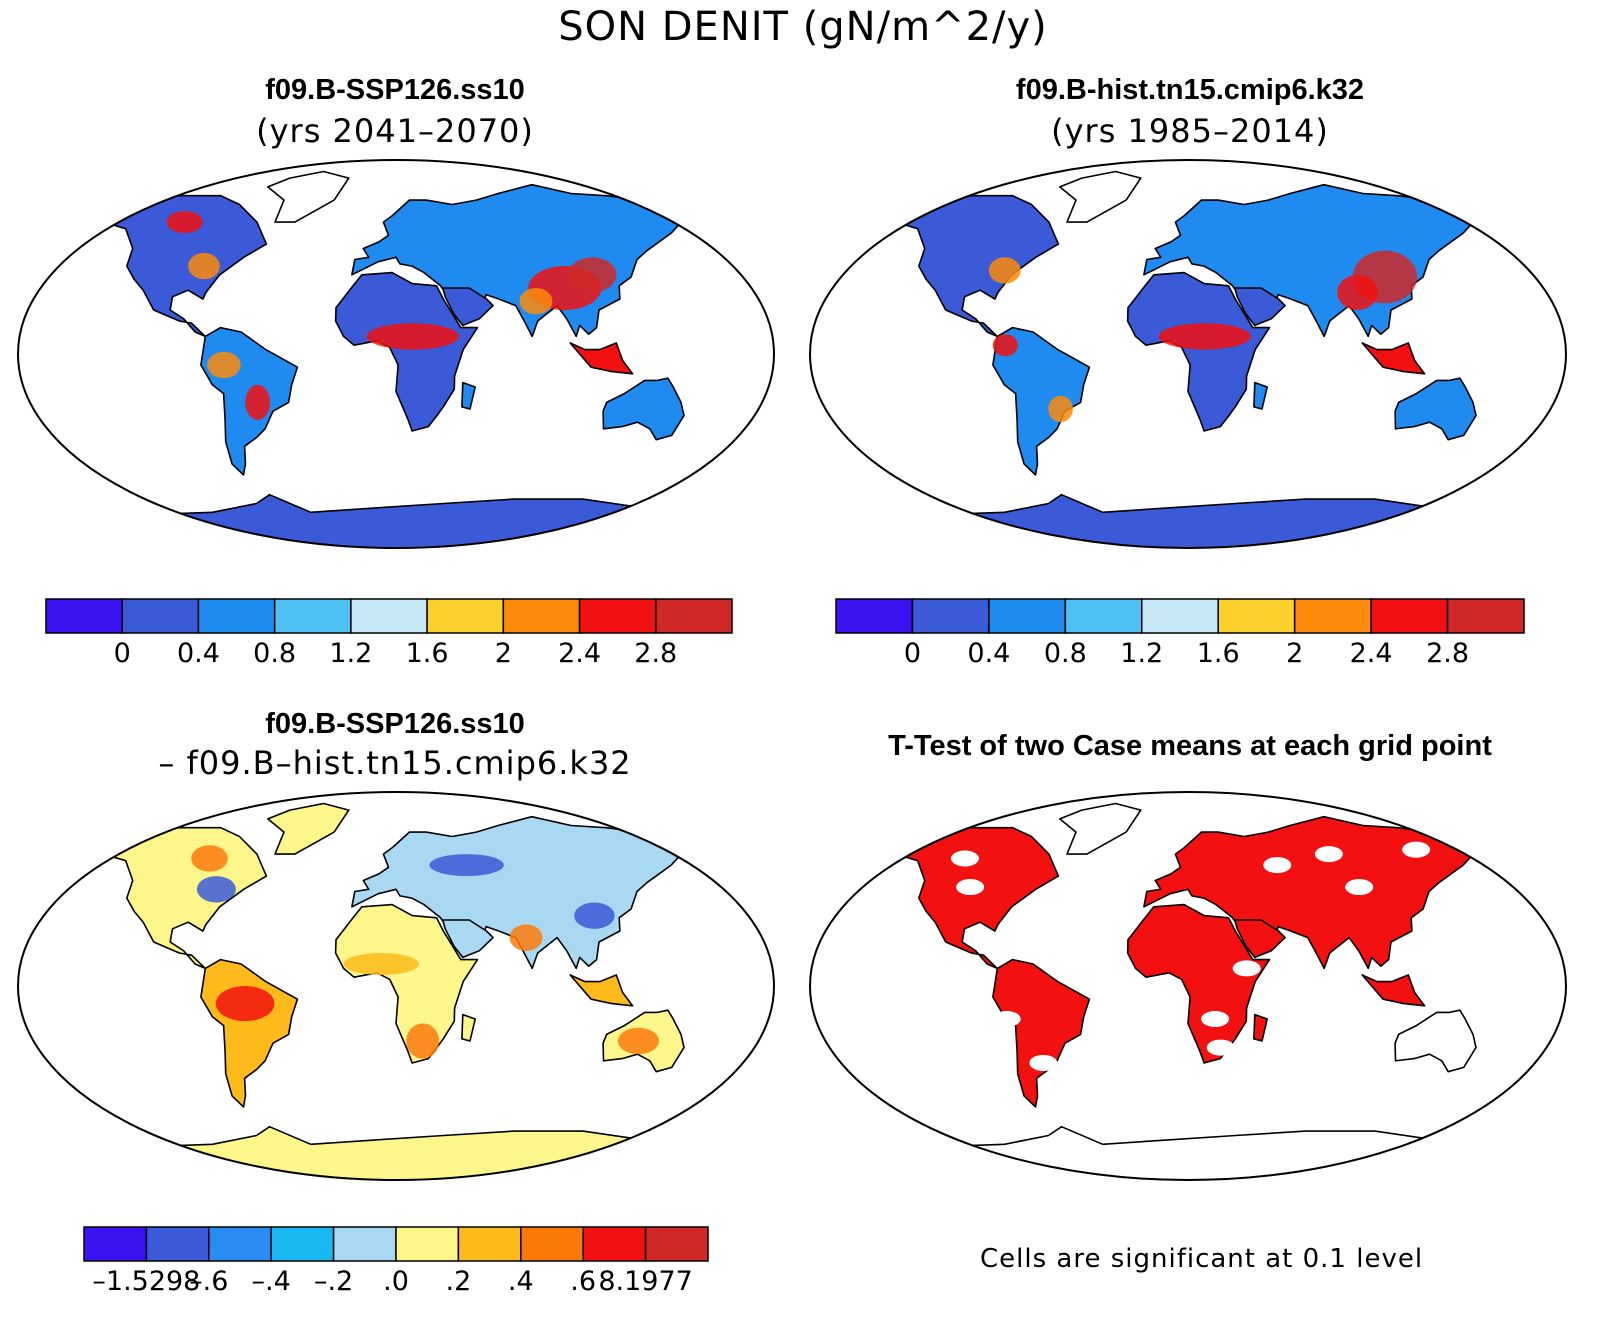  Describe the element at coordinates (396, 354) in the screenshot. I see `map-future` at that location.